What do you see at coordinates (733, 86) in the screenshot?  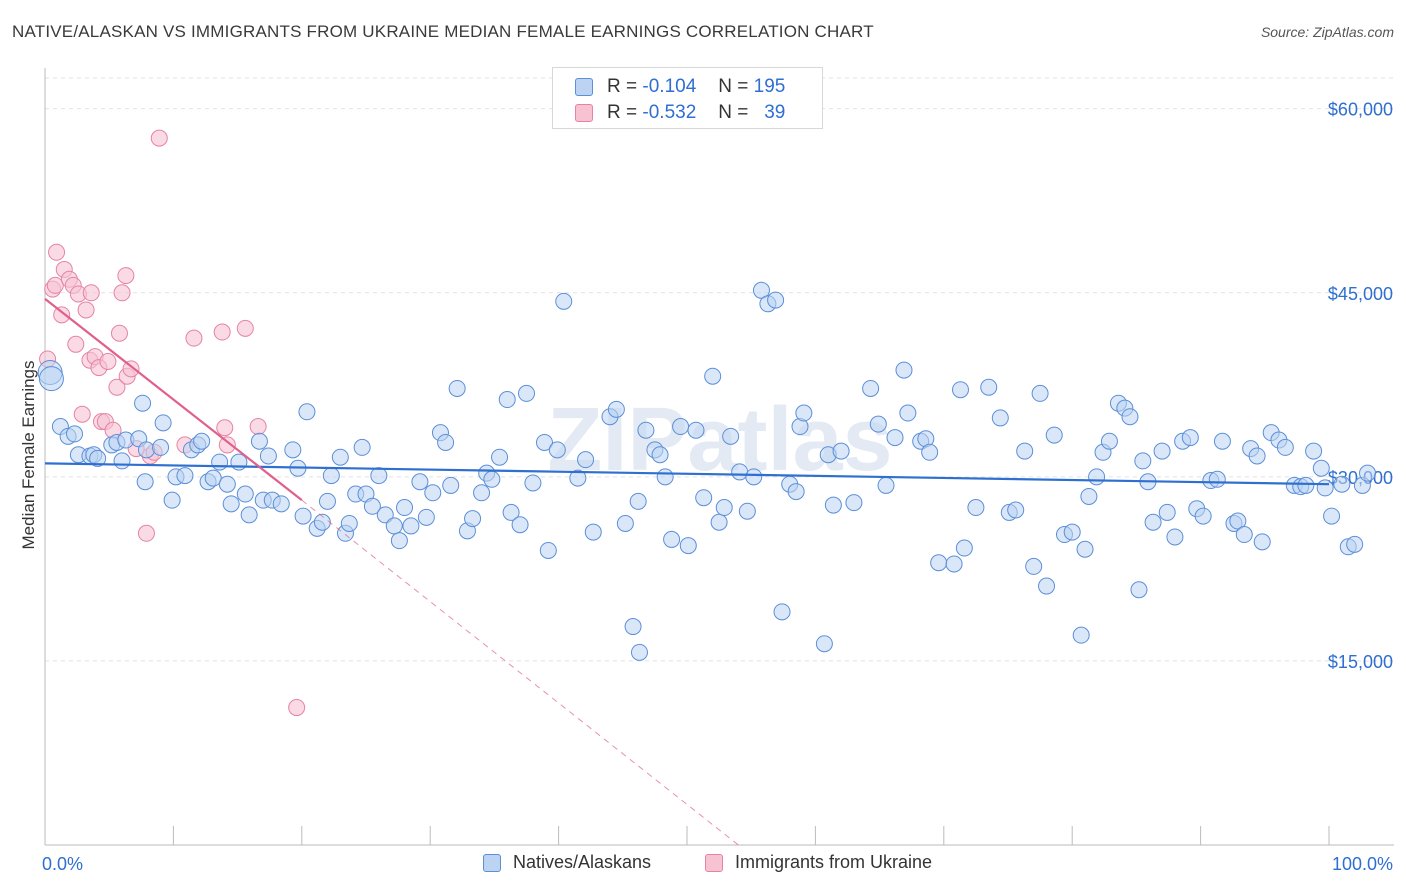 I see `n-label: N =` at bounding box center [733, 86].